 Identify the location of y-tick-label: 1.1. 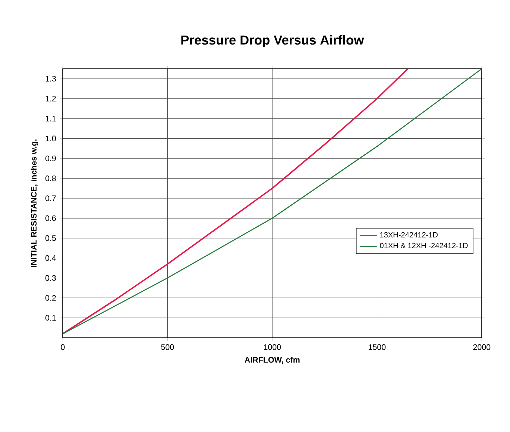
(51, 119).